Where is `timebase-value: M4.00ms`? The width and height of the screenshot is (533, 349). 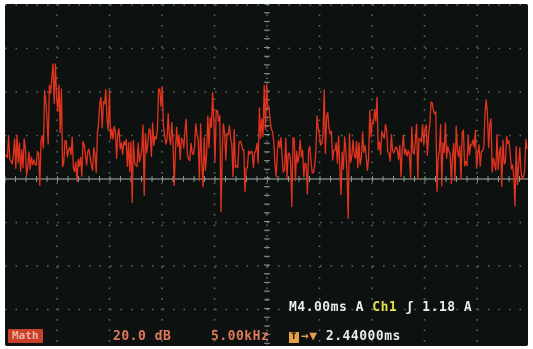
timebase-value: M4.00ms is located at coordinates (318, 307).